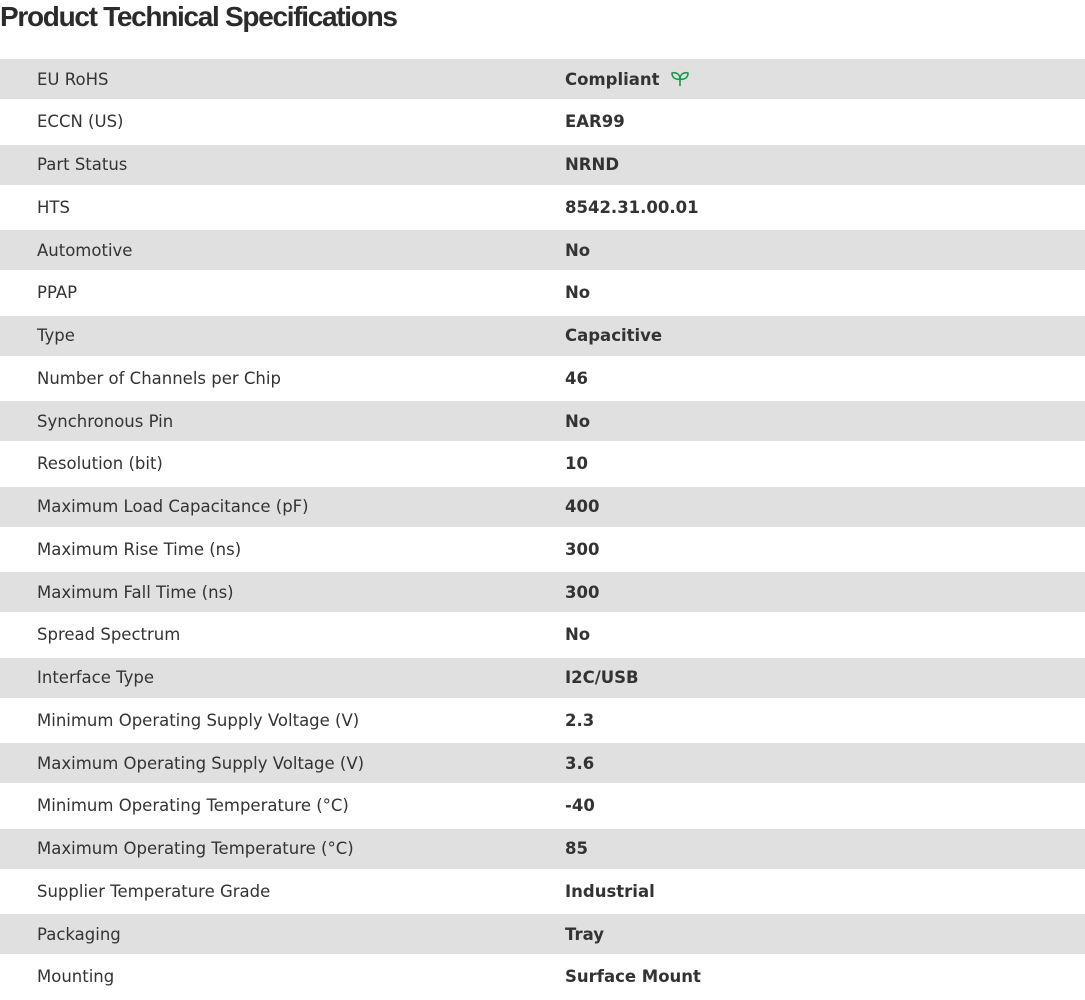 The width and height of the screenshot is (1085, 1000). Describe the element at coordinates (198, 720) in the screenshot. I see `spec-label: Minimum Operating Supply Voltage (V)` at that location.